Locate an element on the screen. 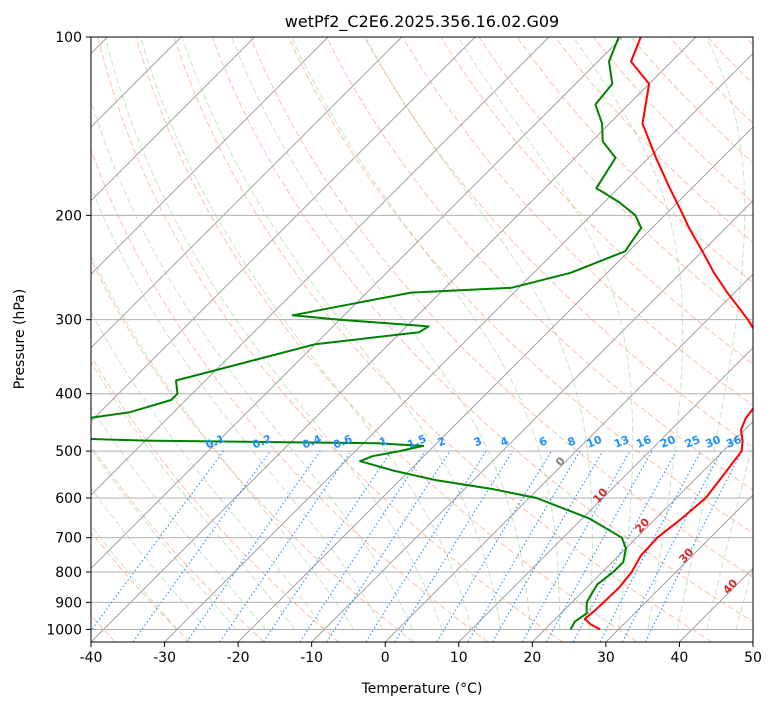  mixing-ratio-label: 10 is located at coordinates (594, 442).